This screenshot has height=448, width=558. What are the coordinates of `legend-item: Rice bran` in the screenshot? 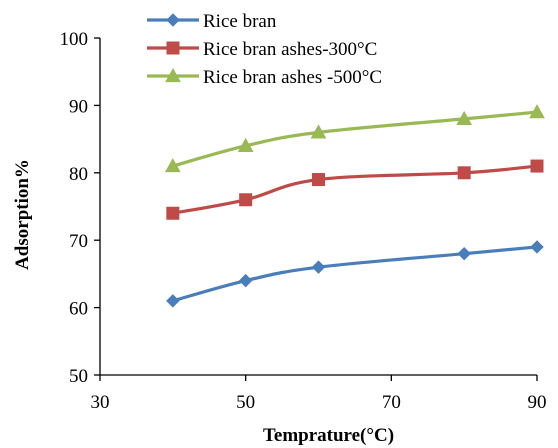 It's located at (212, 21).